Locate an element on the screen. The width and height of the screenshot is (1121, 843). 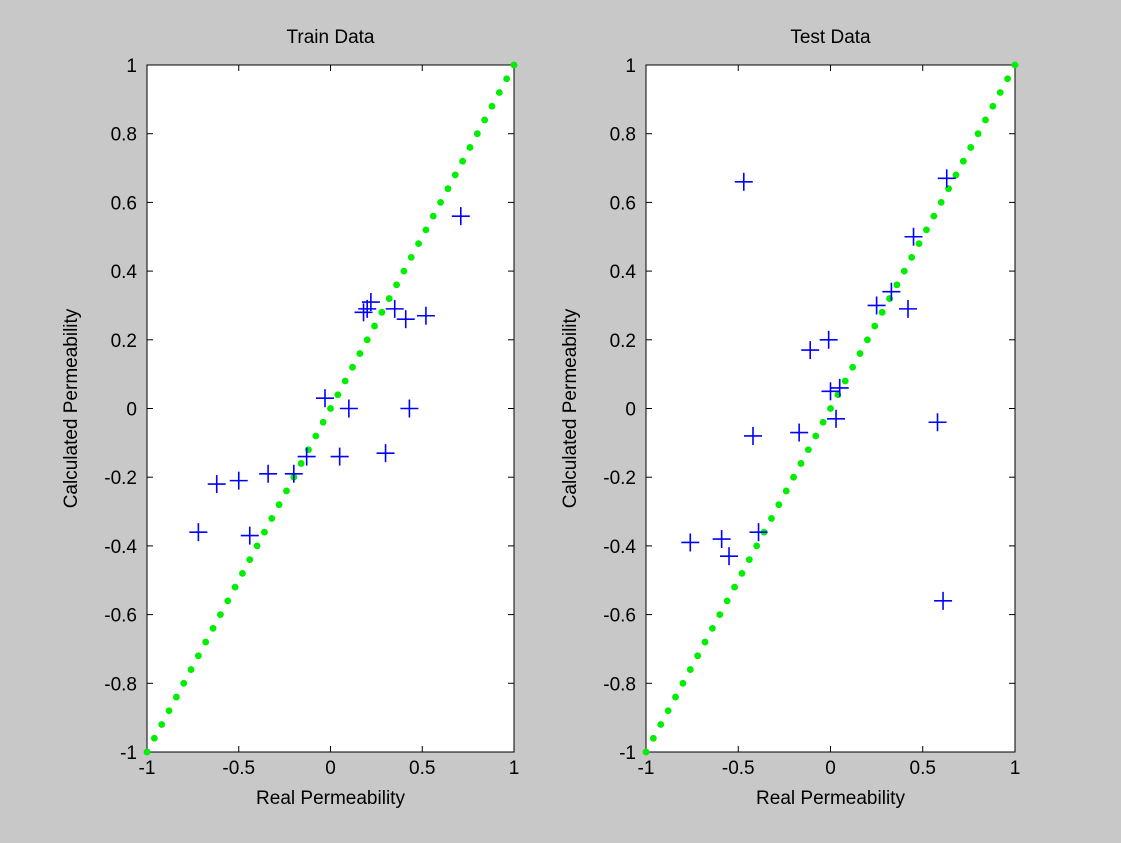
x-tick-label: -0.5 is located at coordinates (738, 768).